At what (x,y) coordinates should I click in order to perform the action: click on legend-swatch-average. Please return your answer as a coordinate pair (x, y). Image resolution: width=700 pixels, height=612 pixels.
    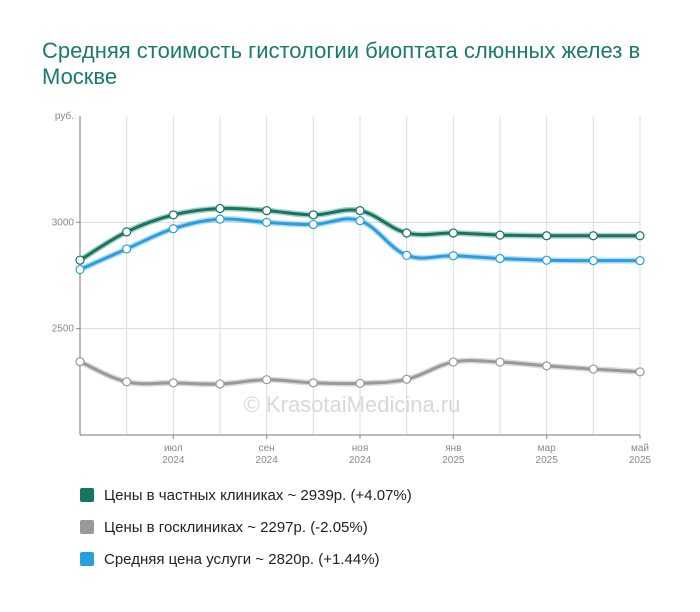
    Looking at the image, I should click on (87, 559).